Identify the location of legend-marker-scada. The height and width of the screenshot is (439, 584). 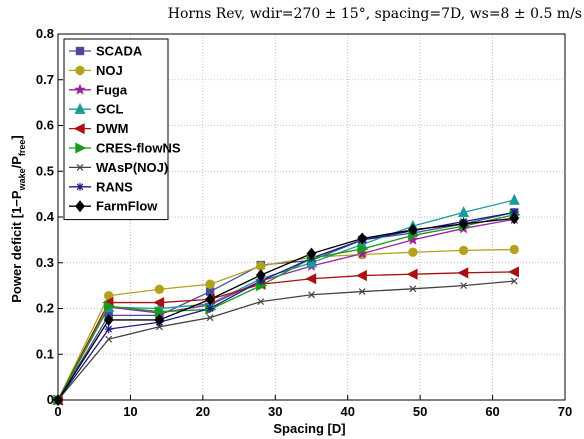
(80, 51).